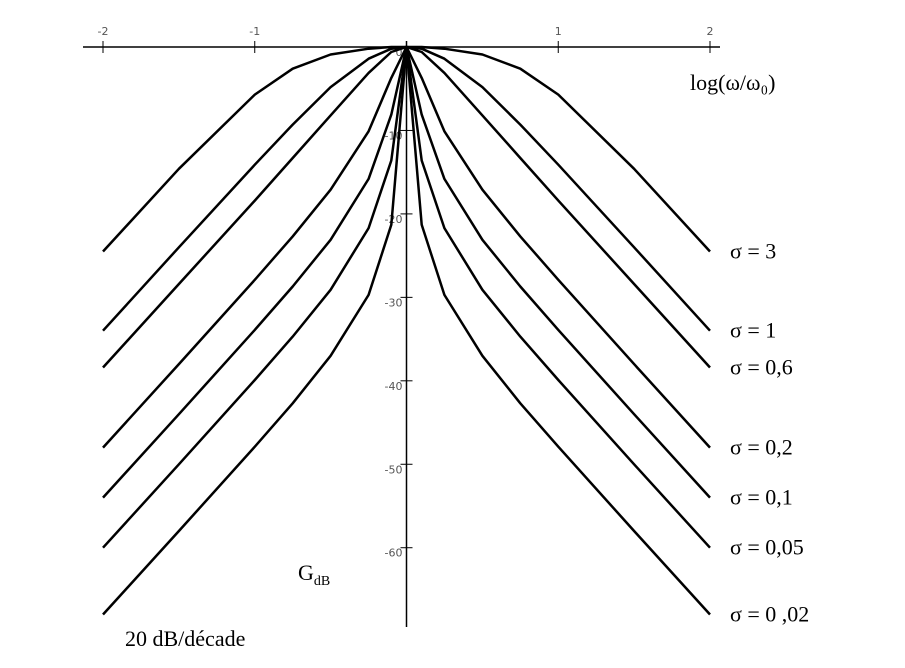 Image resolution: width=905 pixels, height=668 pixels. I want to click on legend-label: σ = 0 ,02, so click(769, 613).